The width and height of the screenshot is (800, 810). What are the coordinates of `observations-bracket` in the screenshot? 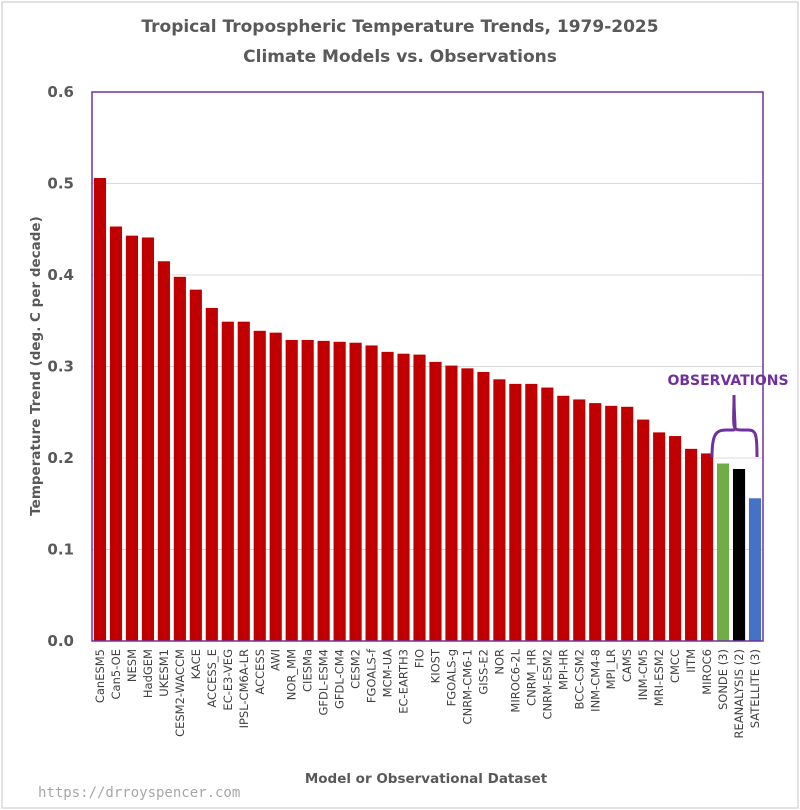 It's located at (734, 426).